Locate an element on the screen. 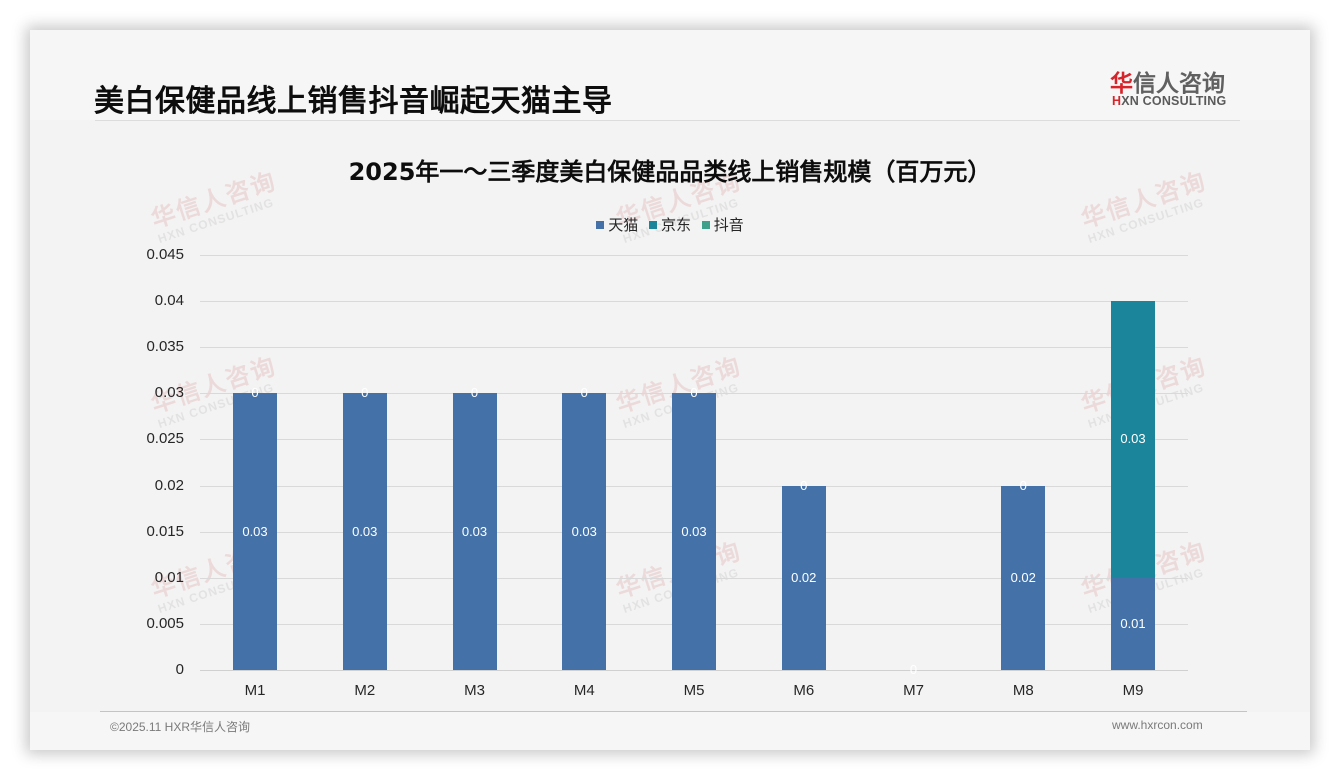 This screenshot has width=1340, height=780. x-axis-tick-label: M6 is located at coordinates (804, 690).